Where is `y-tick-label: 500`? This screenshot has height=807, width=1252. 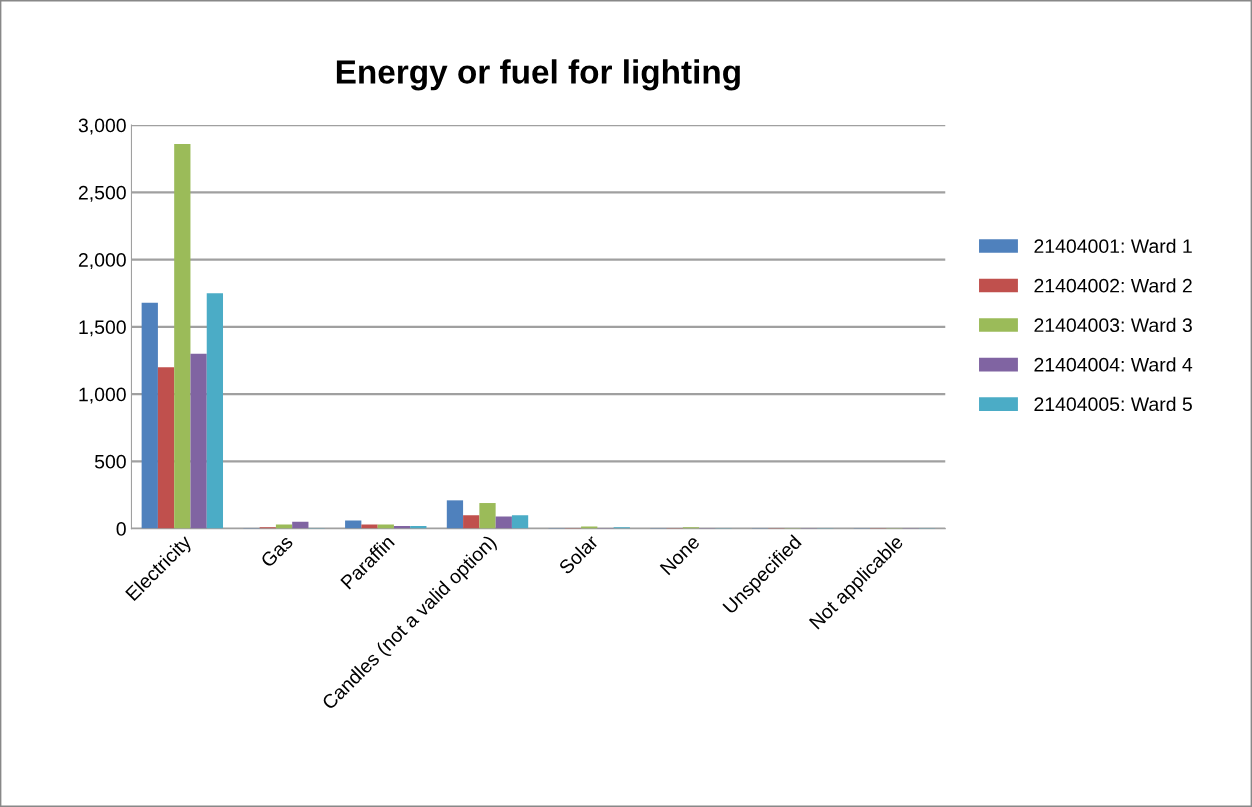 y-tick-label: 500 is located at coordinates (110, 461).